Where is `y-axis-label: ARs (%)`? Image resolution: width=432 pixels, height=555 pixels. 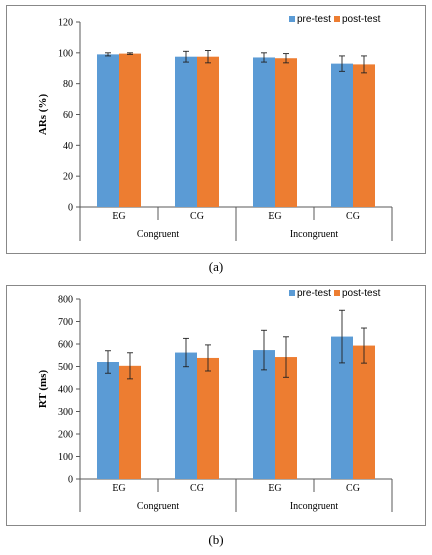
y-axis-label: ARs (%) is located at coordinates (43, 115).